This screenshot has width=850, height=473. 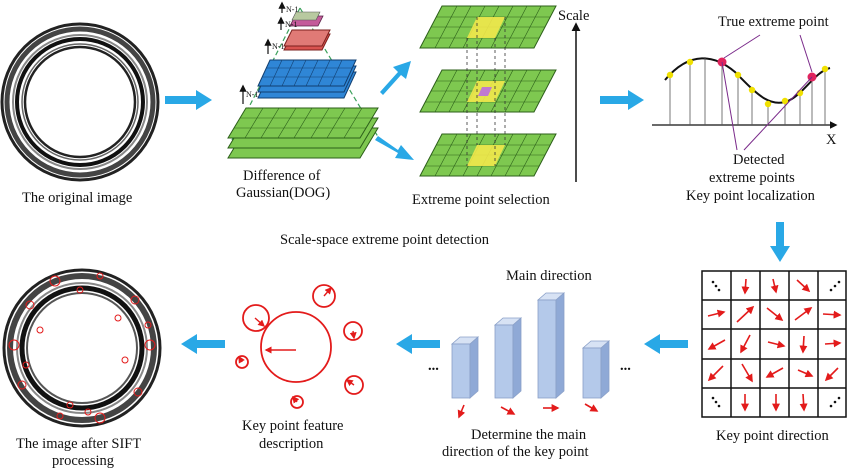 I want to click on extreme-selection-grids, so click(x=488, y=91).